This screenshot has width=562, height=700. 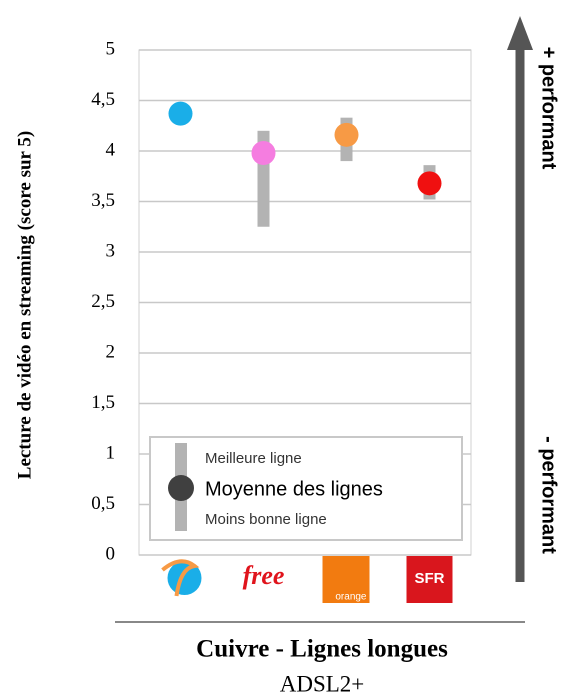 I want to click on legend-best: Meilleure ligne, so click(x=253, y=458).